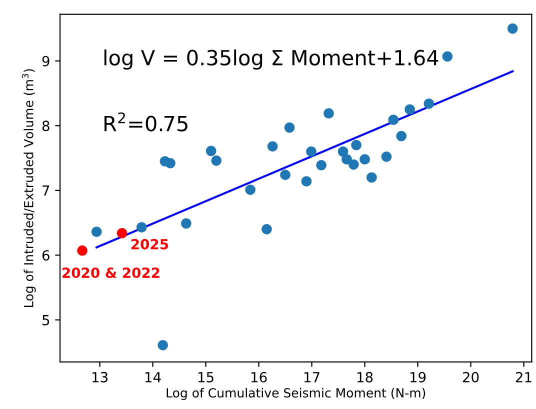  Describe the element at coordinates (111, 273) in the screenshot. I see `annotation: 2020 & 2022` at that location.